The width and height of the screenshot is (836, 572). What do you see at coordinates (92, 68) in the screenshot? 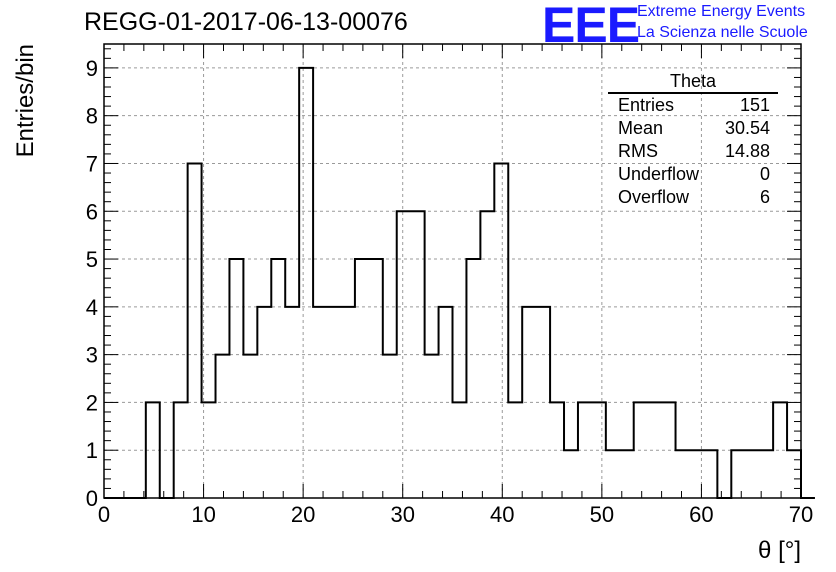
I see `y-tick-label: 9` at bounding box center [92, 68].